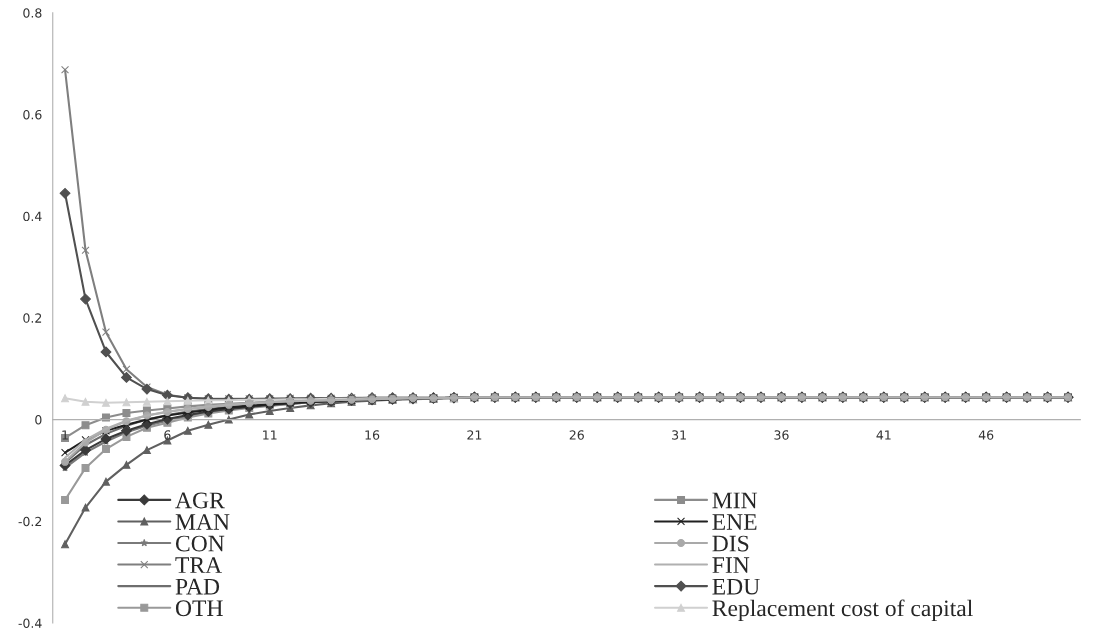  I want to click on y-tick-label: 0, so click(38, 420).